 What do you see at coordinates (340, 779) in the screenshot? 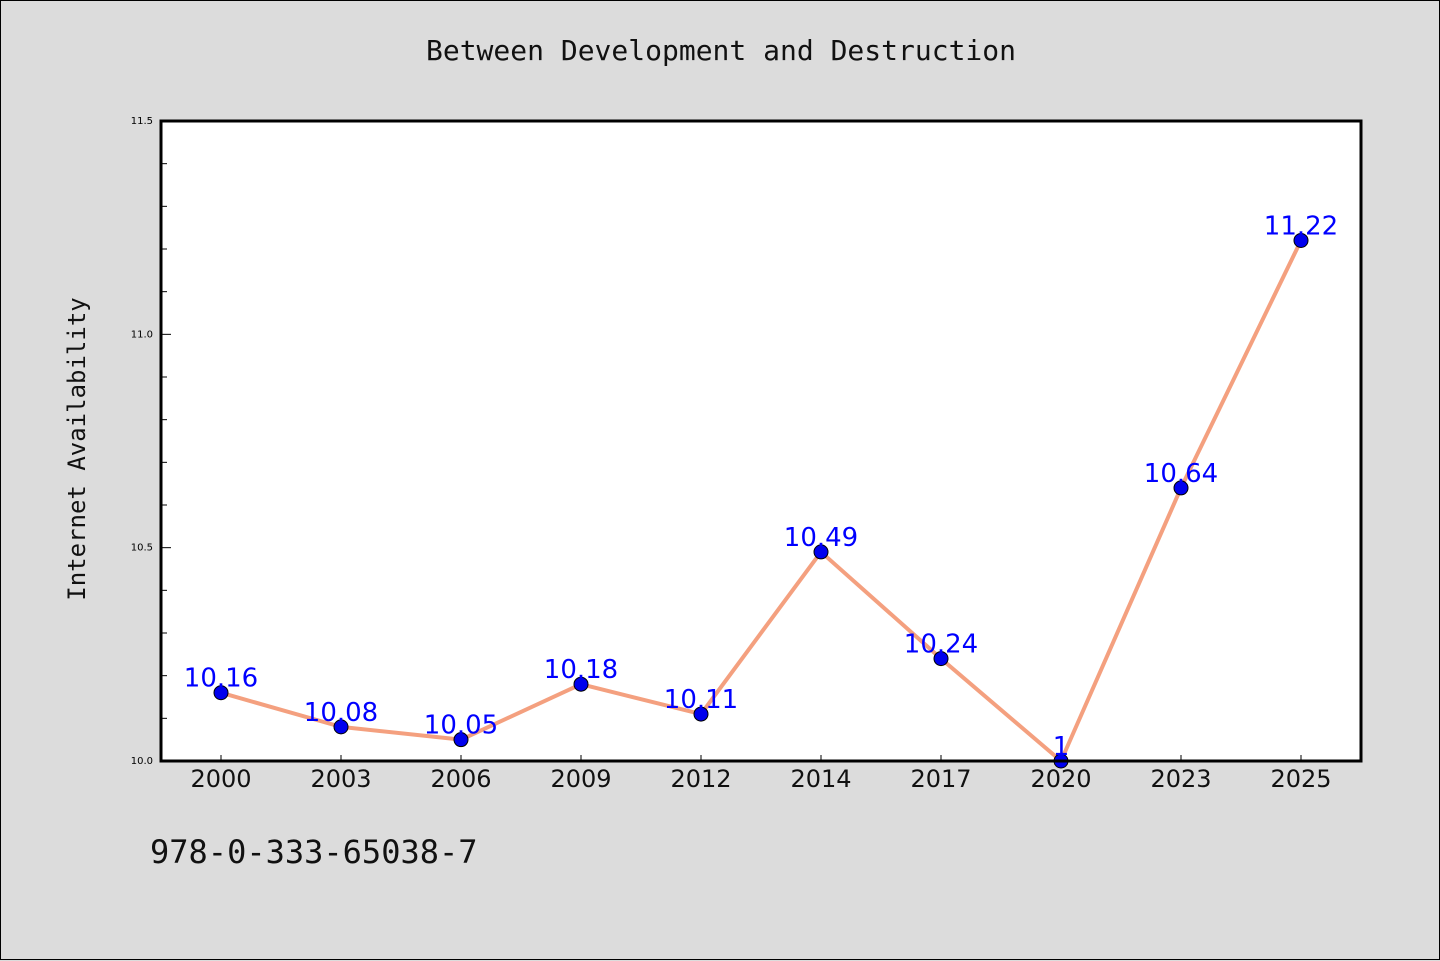
I see `x-tick-label: 2003` at bounding box center [340, 779].